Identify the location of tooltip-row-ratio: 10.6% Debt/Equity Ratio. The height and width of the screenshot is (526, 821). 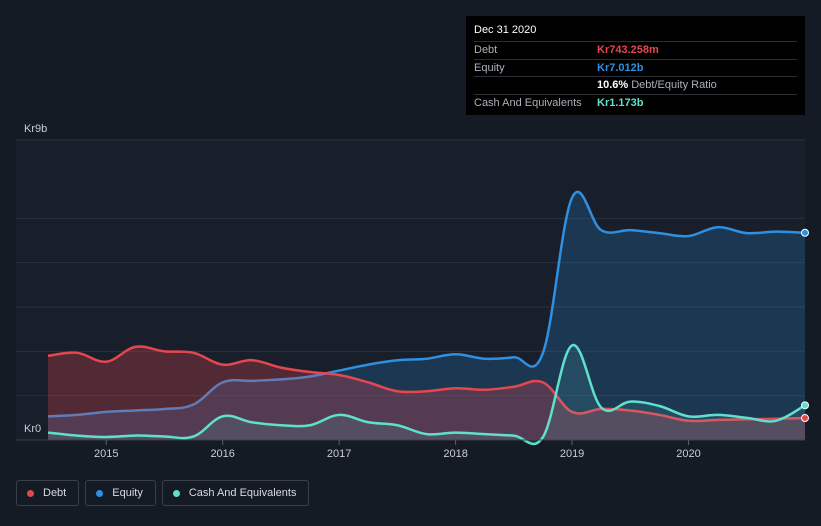
(635, 85).